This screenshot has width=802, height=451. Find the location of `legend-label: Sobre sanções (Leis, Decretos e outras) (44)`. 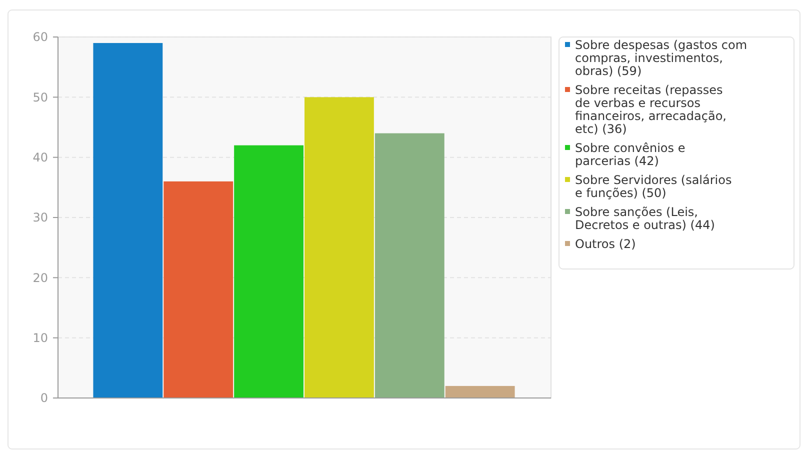

legend-label: Sobre sanções (Leis, Decretos e outras) (44) is located at coordinates (645, 218).